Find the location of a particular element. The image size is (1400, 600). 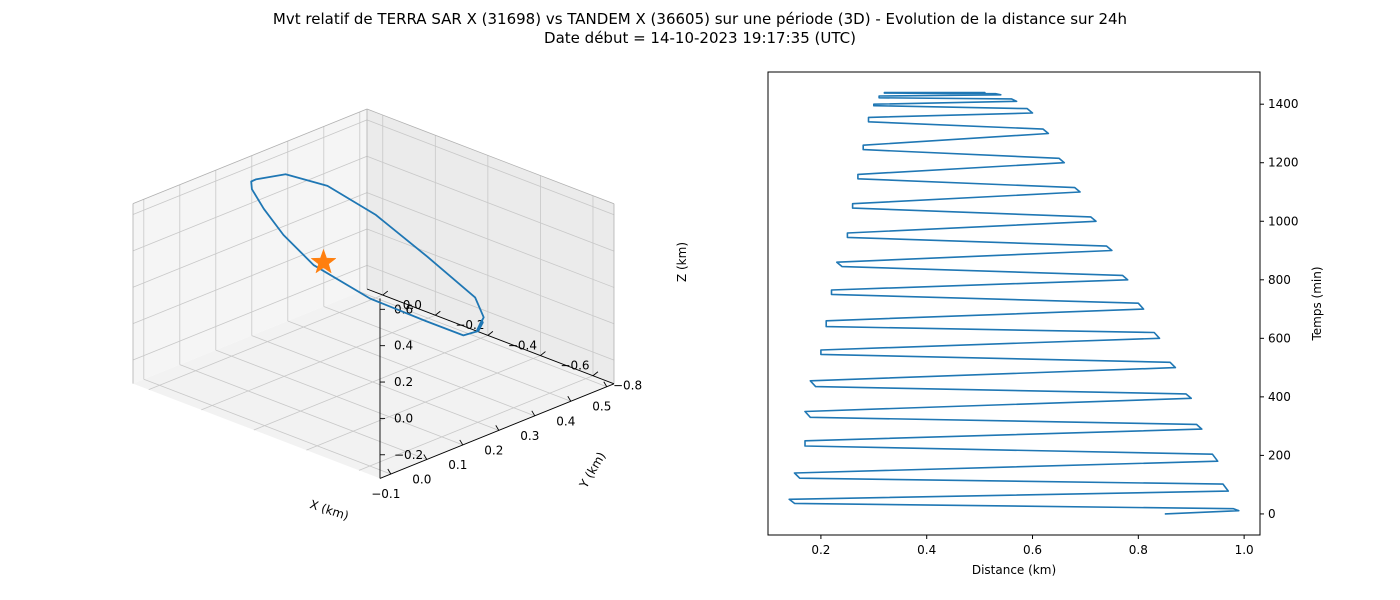

x-axis-line is located at coordinates (497, 431).